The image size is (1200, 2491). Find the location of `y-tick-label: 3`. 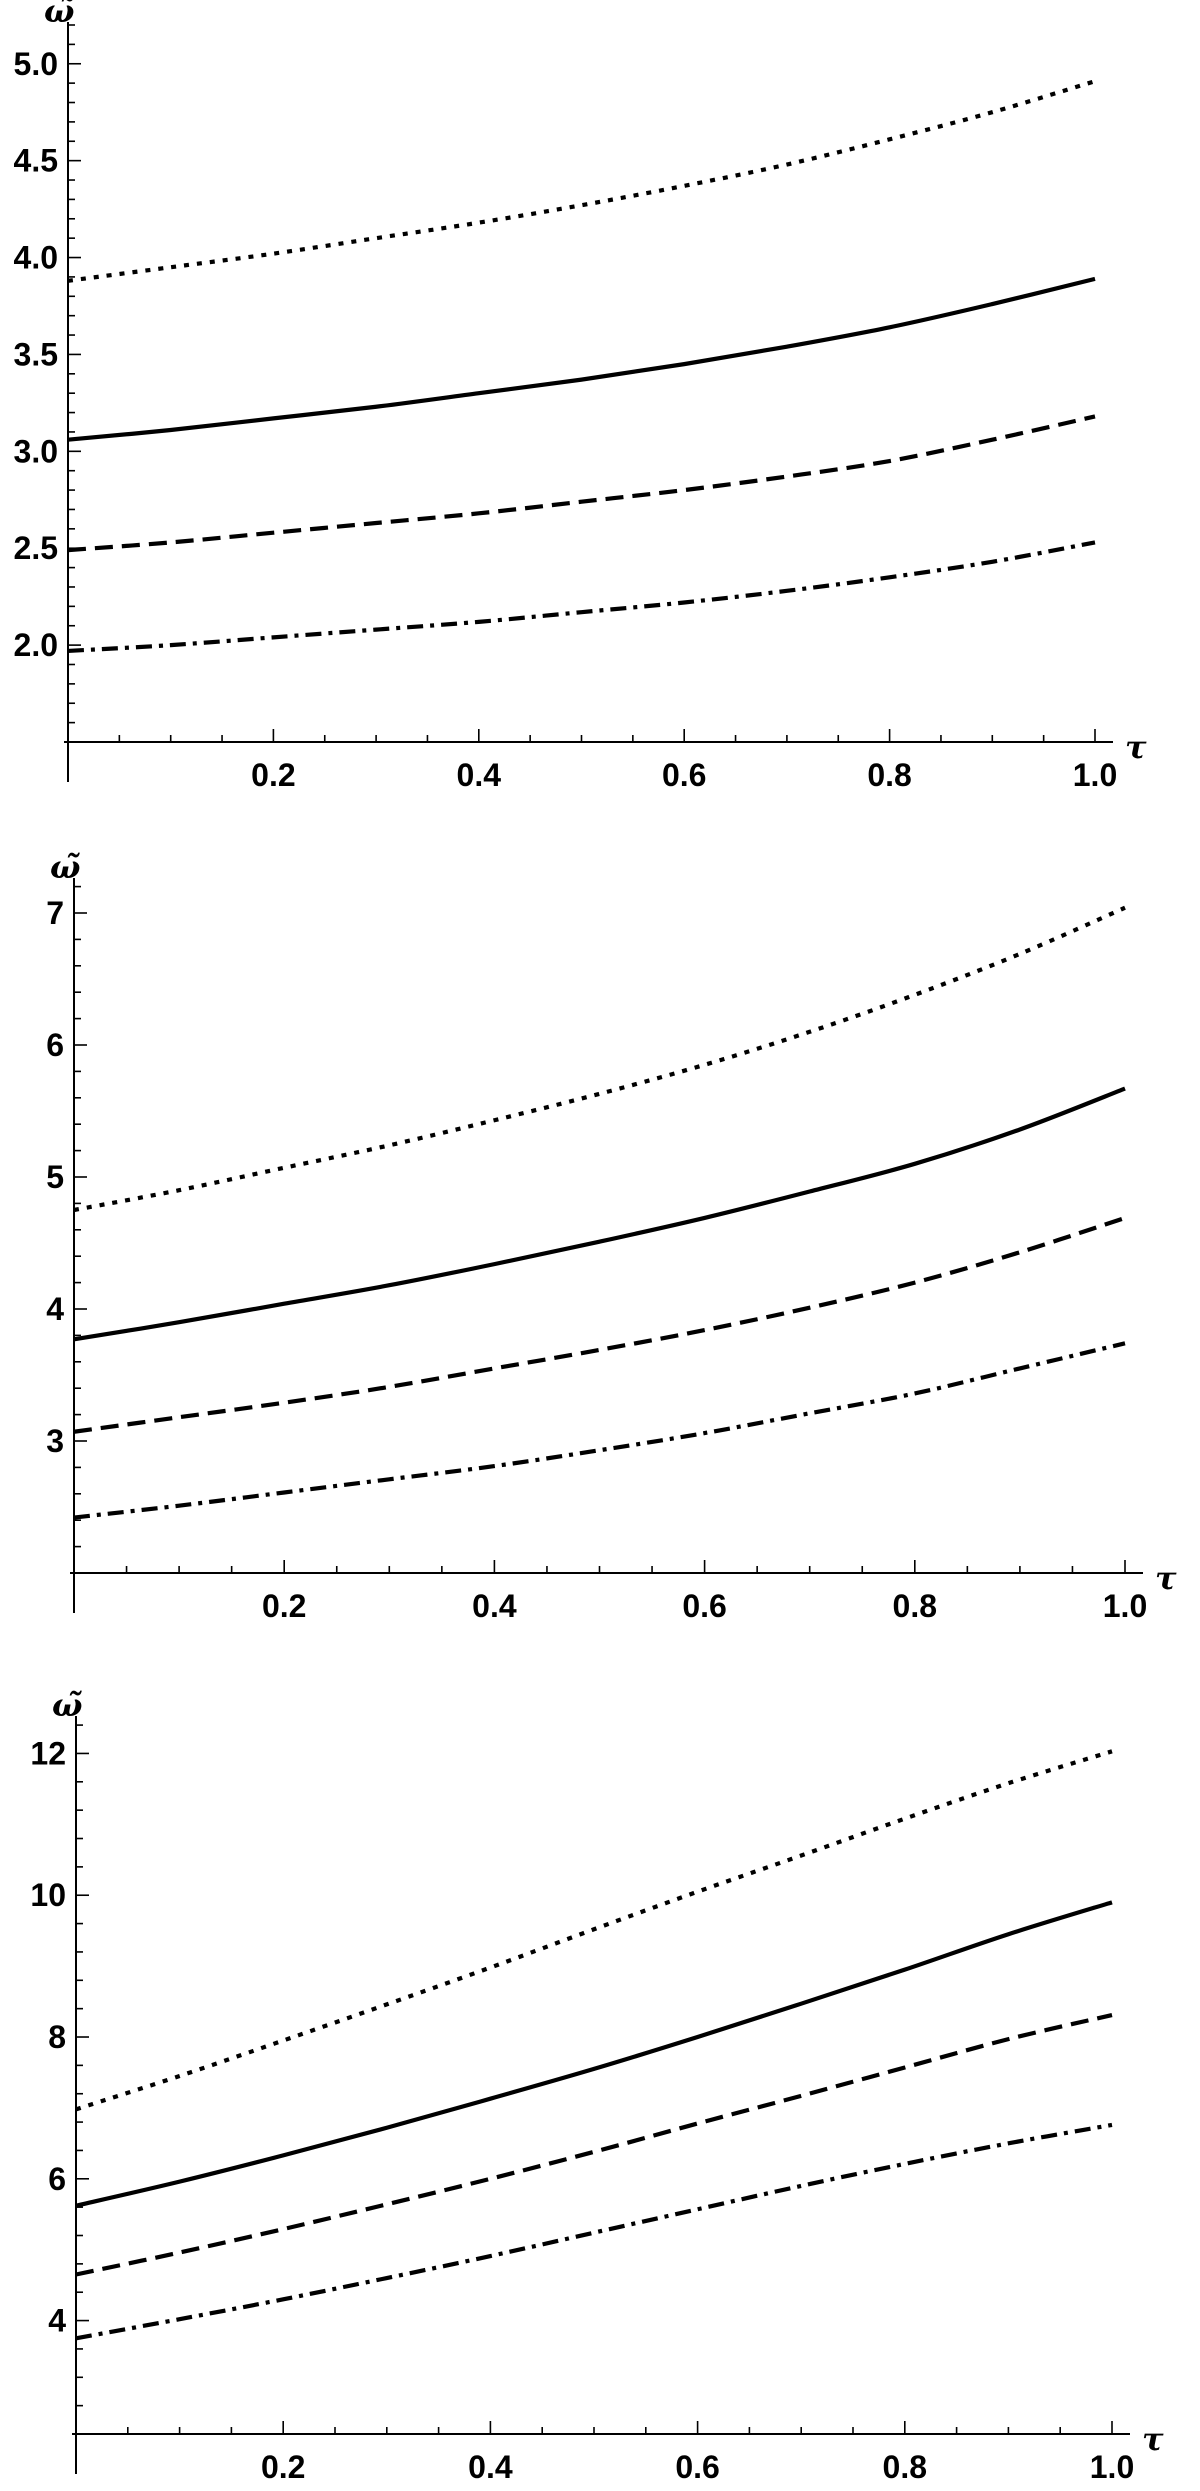

y-tick-label: 3 is located at coordinates (55, 1441).